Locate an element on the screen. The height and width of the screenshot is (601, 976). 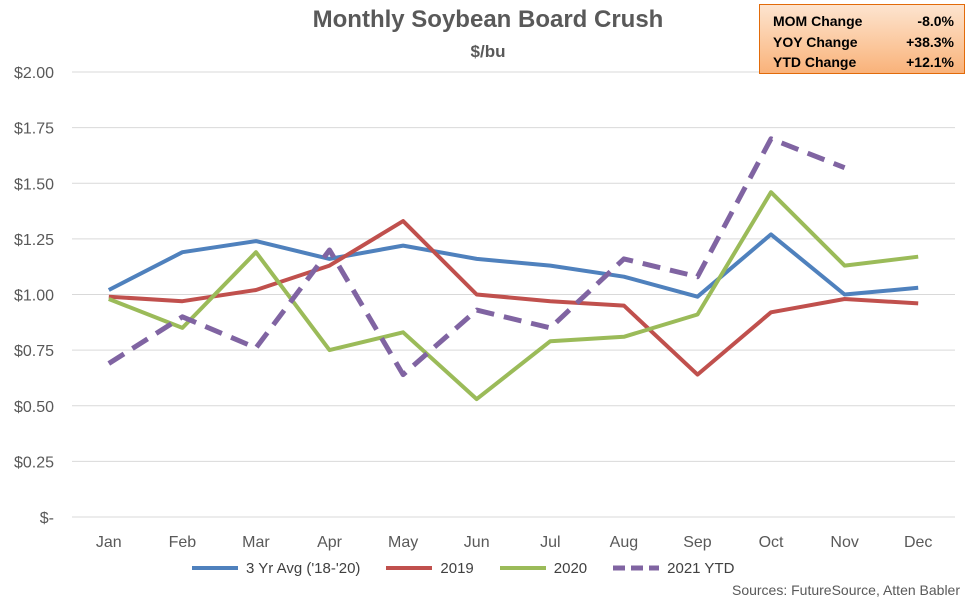
x-tick-label: Sep is located at coordinates (697, 542).